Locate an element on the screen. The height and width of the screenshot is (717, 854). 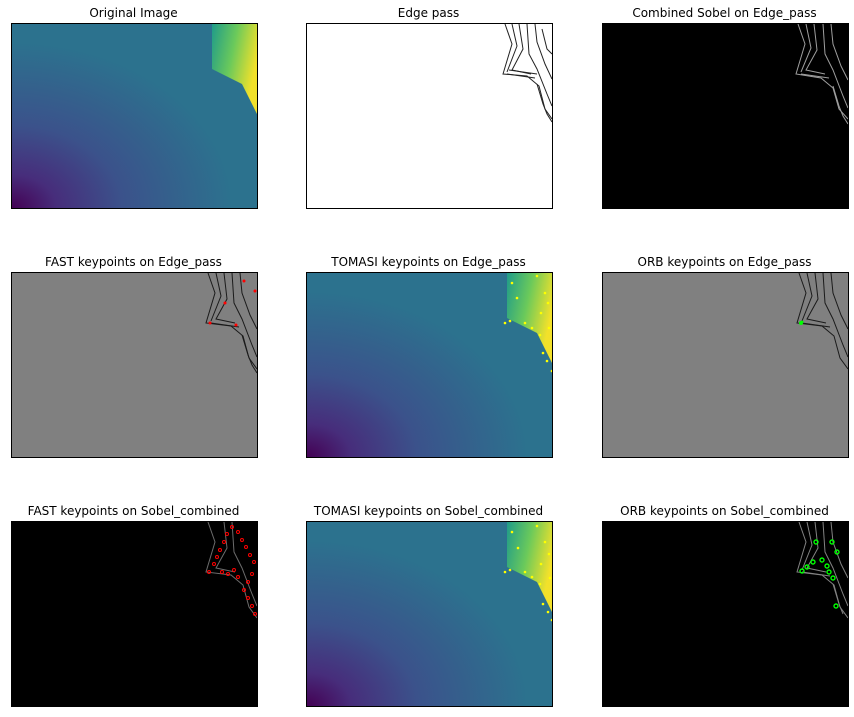
panel-title-fast-sobel: FAST keypoints on Sobel_combined is located at coordinates (133, 511).